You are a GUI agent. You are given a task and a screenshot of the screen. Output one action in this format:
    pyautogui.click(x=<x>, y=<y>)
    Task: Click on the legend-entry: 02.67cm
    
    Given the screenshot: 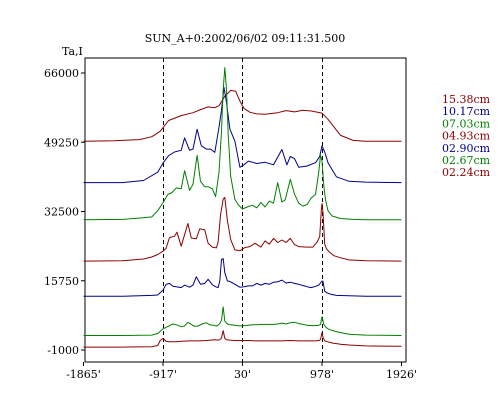 What is the action you would take?
    pyautogui.click(x=466, y=160)
    